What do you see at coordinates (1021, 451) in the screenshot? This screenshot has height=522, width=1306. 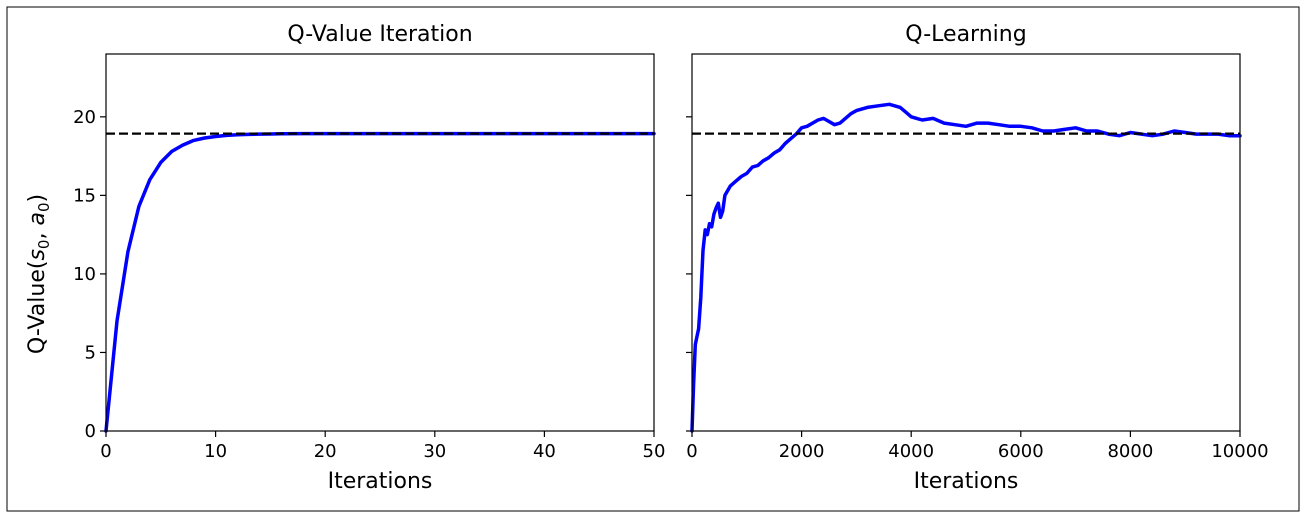 I see `x-tick-label: 6000` at bounding box center [1021, 451].